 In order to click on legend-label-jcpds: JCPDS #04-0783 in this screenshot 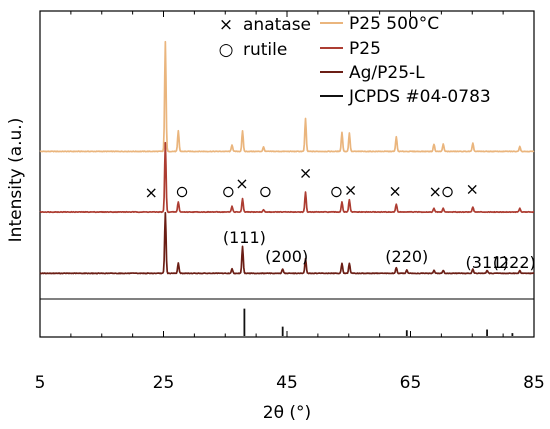, I will do `click(419, 97)`.